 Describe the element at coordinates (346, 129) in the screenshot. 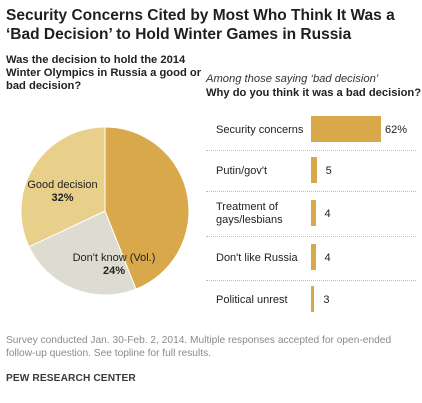

I see `bar-security` at that location.